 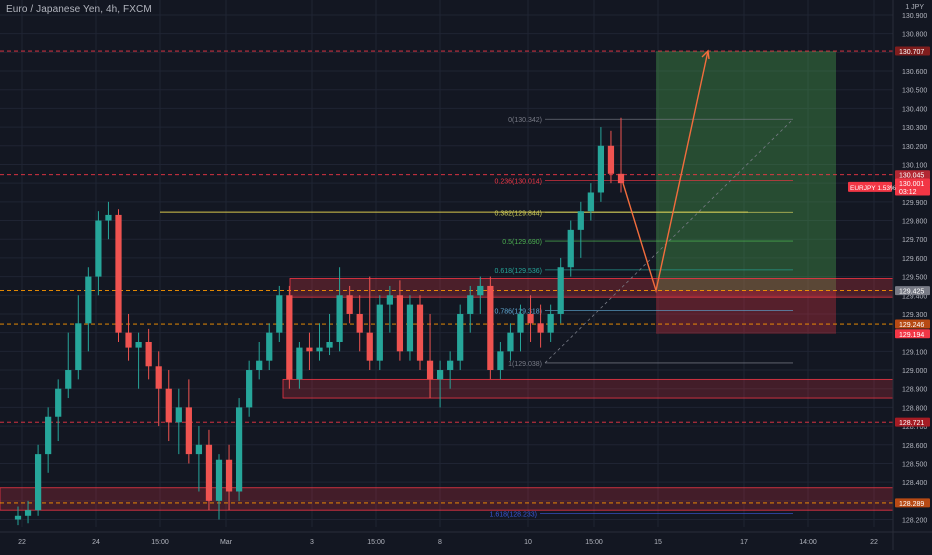 I want to click on price-tag: 130.707, so click(x=912, y=51).